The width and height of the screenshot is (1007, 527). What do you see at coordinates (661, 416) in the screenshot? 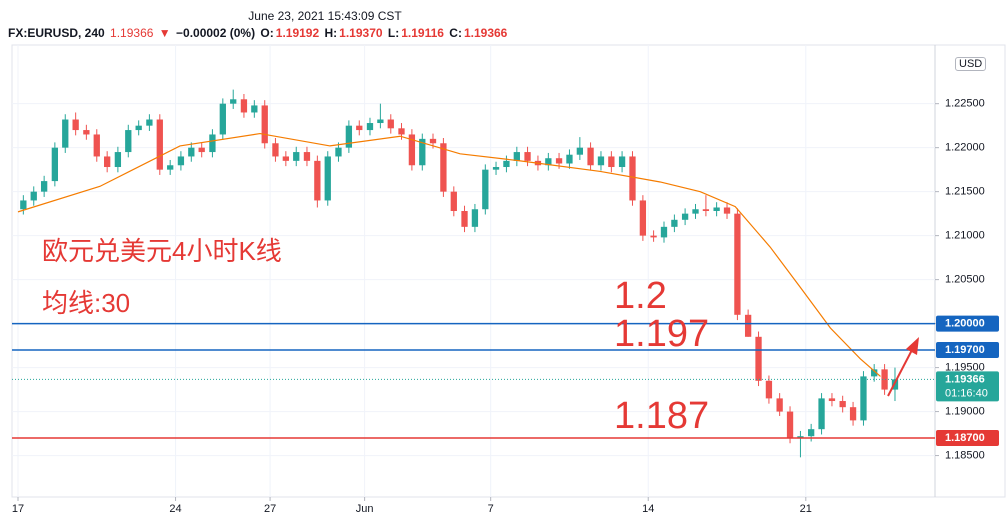
I see `annotation-level: 1.187` at bounding box center [661, 416].